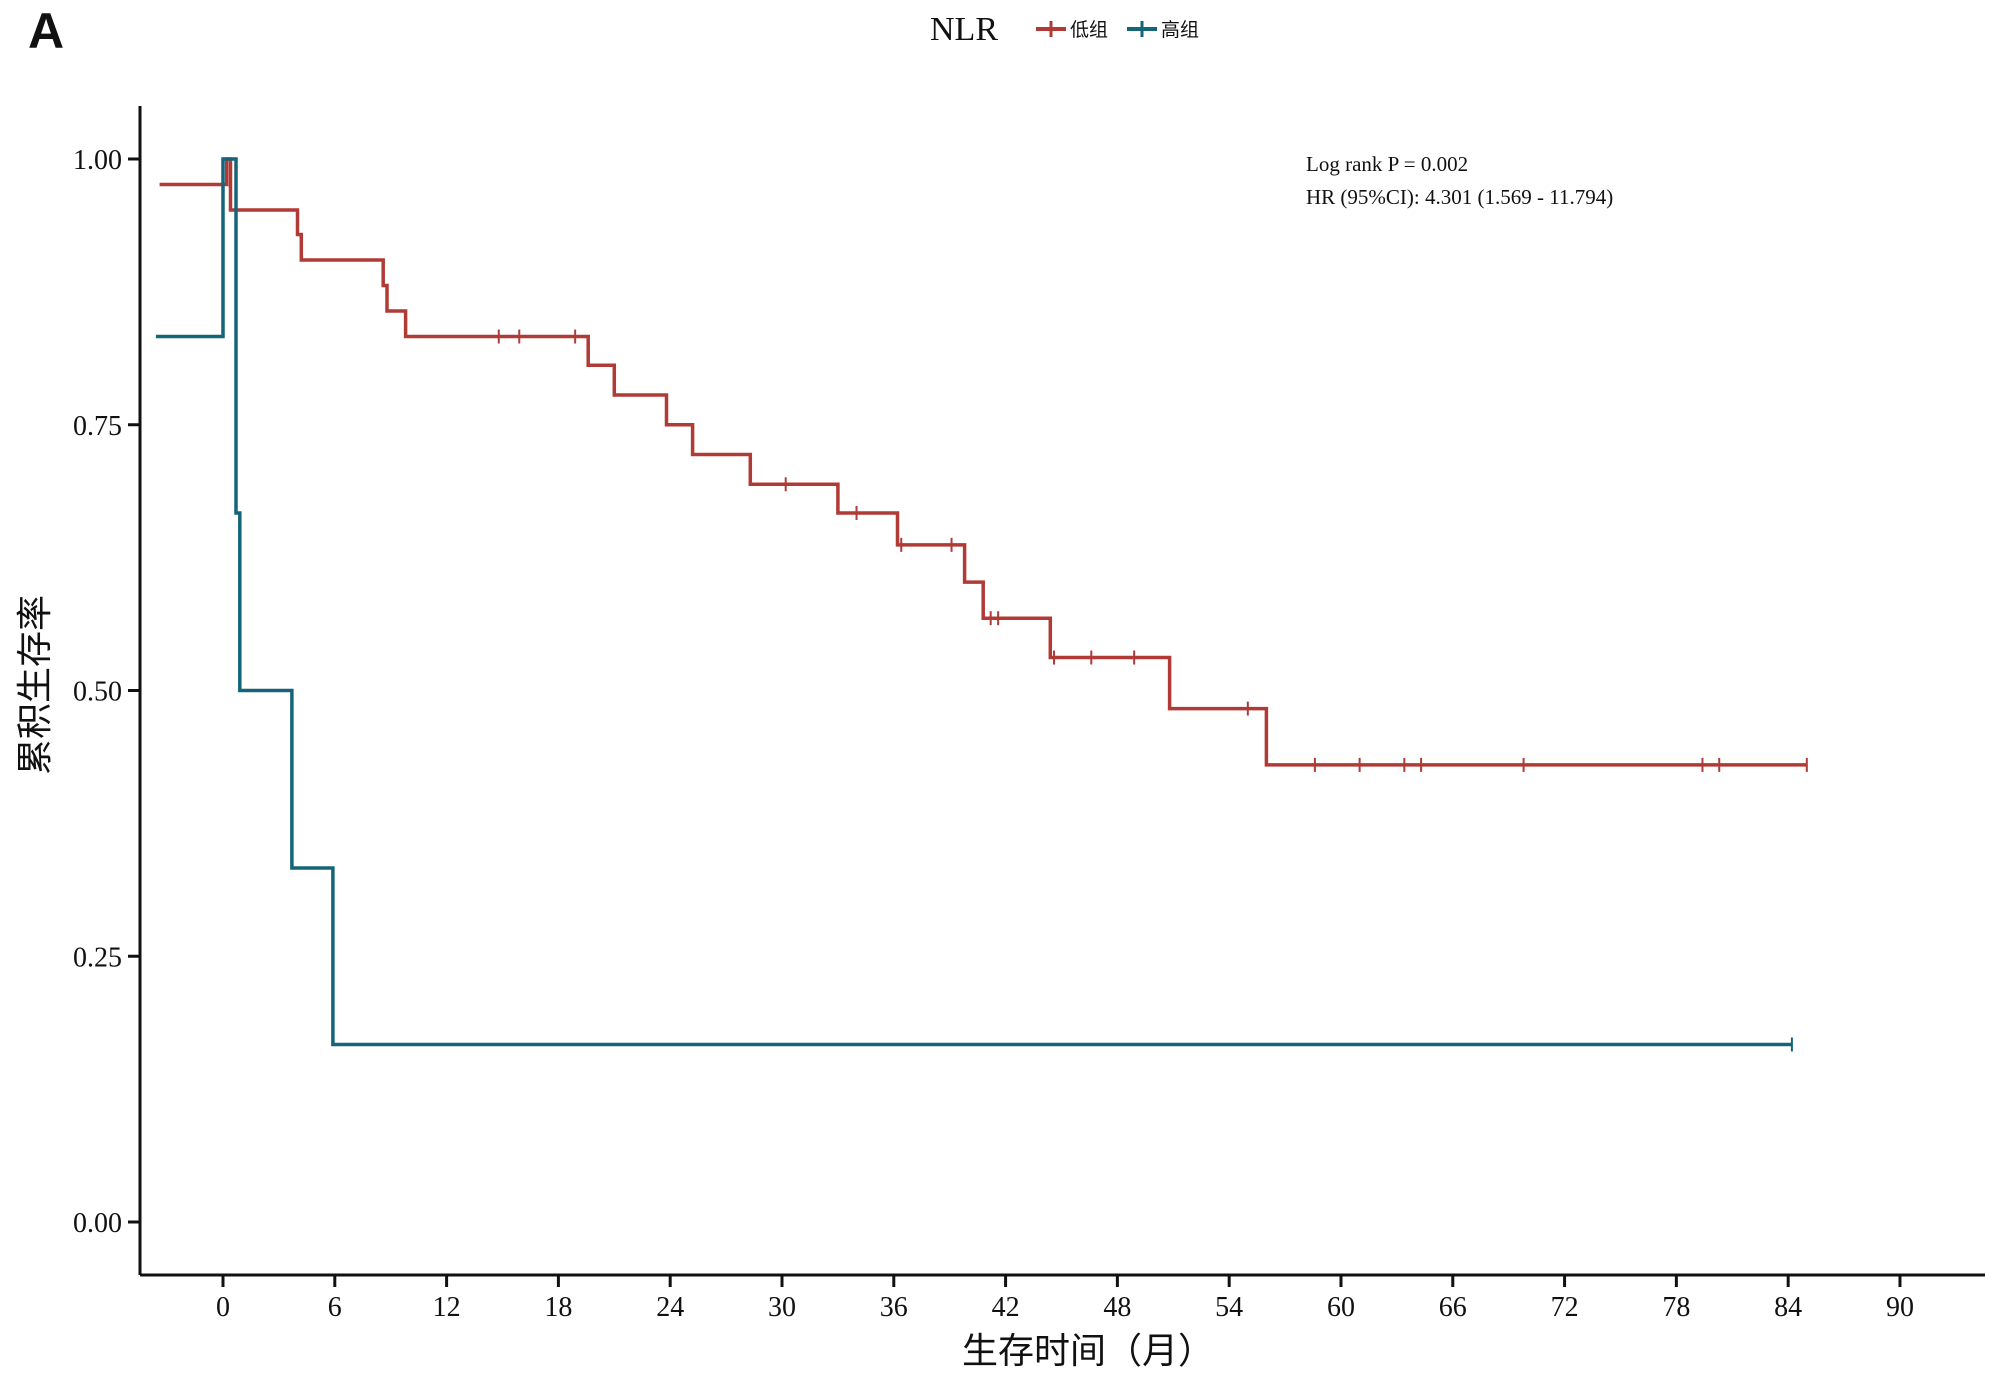  What do you see at coordinates (964, 29) in the screenshot?
I see `legend-title: NLR` at bounding box center [964, 29].